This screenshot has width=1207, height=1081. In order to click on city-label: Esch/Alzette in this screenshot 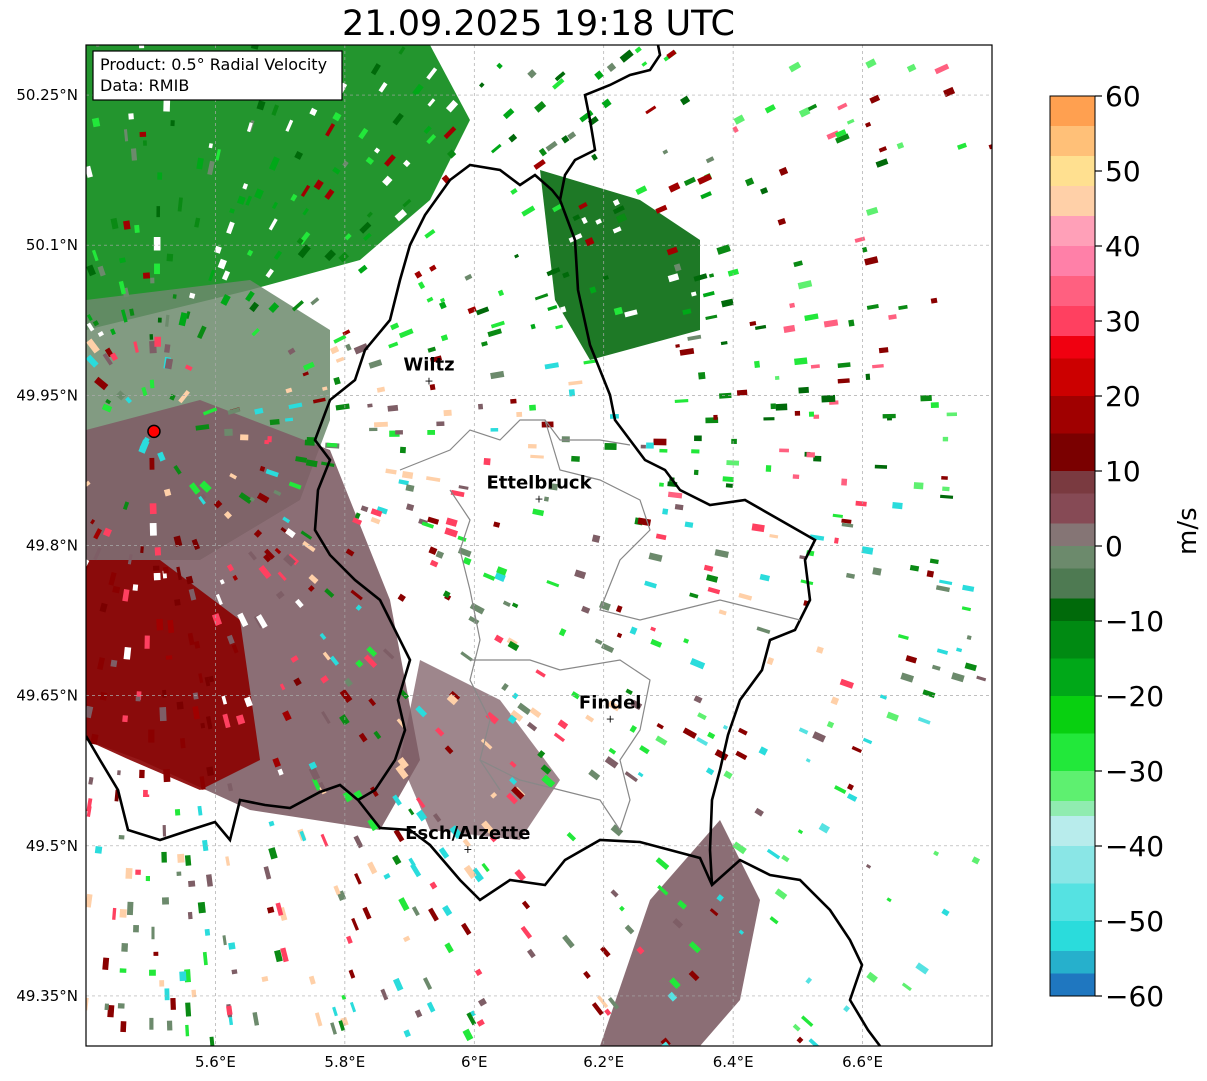, I will do `click(467, 833)`.